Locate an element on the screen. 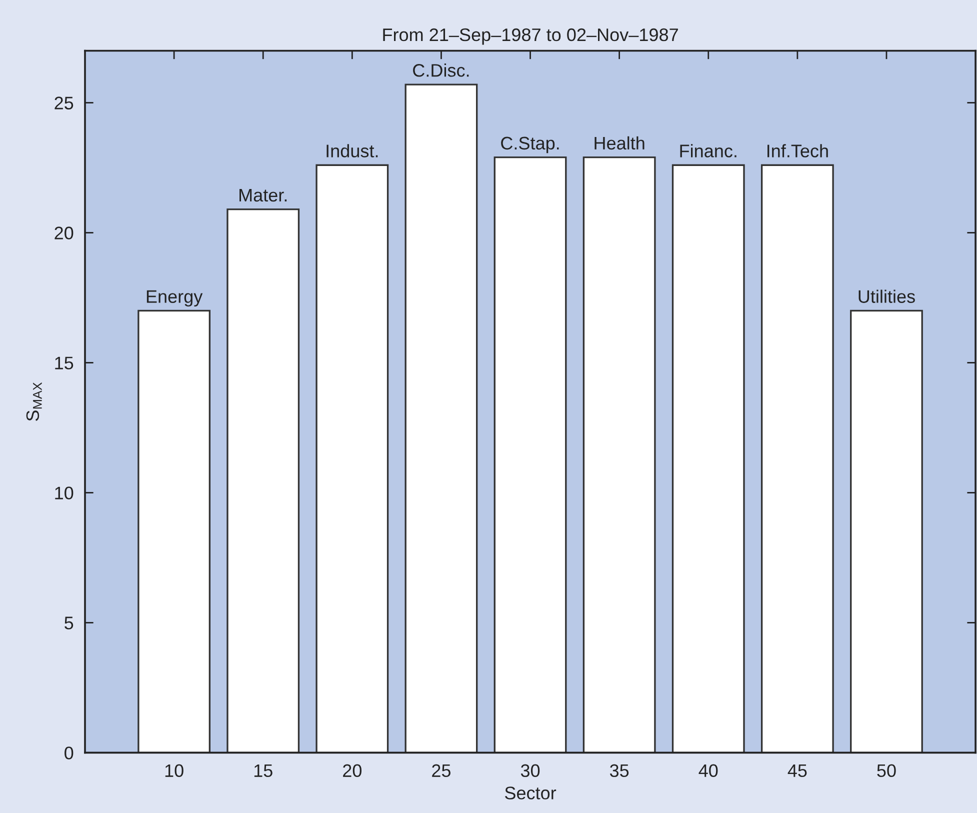  x-tick-label: 25 is located at coordinates (441, 771).